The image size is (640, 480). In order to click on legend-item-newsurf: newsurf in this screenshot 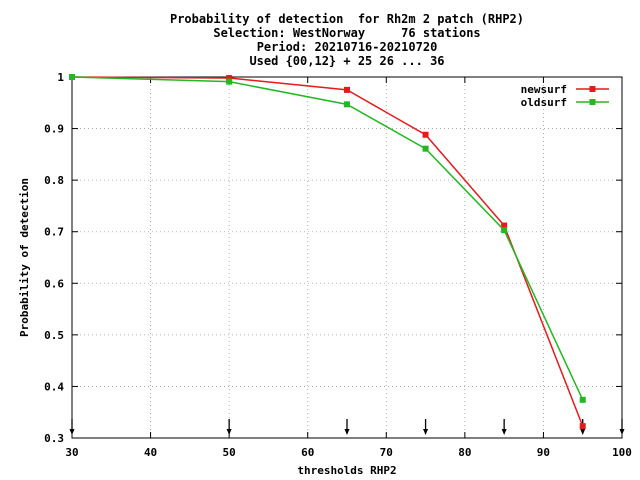, I will do `click(565, 89)`.